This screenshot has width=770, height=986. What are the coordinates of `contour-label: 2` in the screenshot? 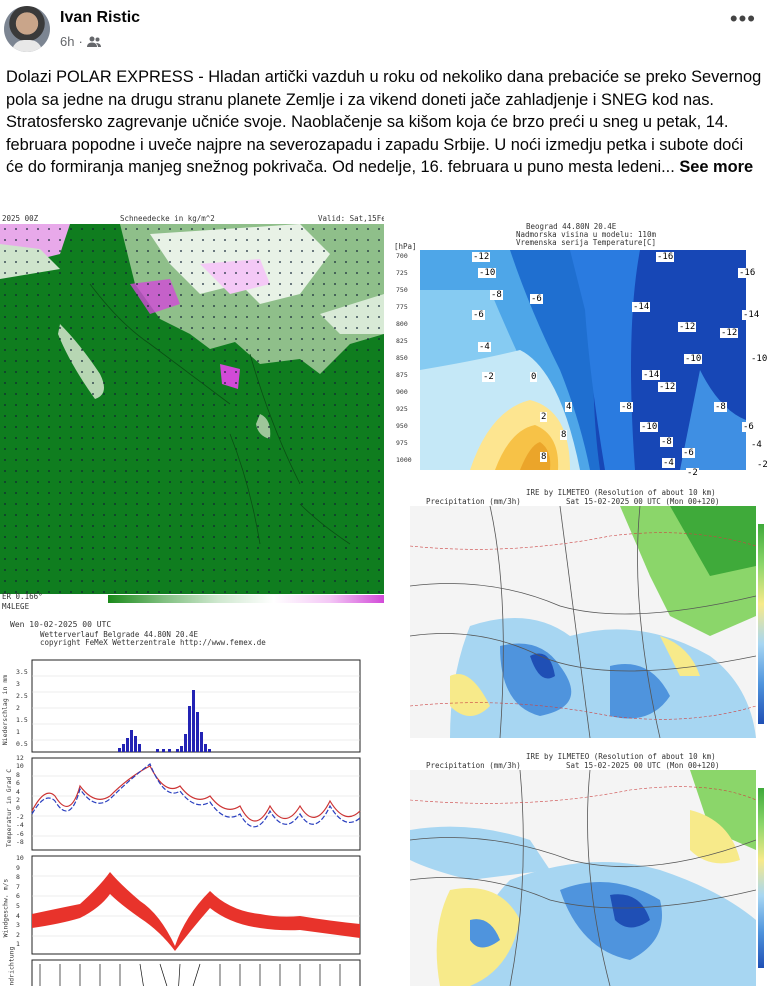 It's located at (544, 417).